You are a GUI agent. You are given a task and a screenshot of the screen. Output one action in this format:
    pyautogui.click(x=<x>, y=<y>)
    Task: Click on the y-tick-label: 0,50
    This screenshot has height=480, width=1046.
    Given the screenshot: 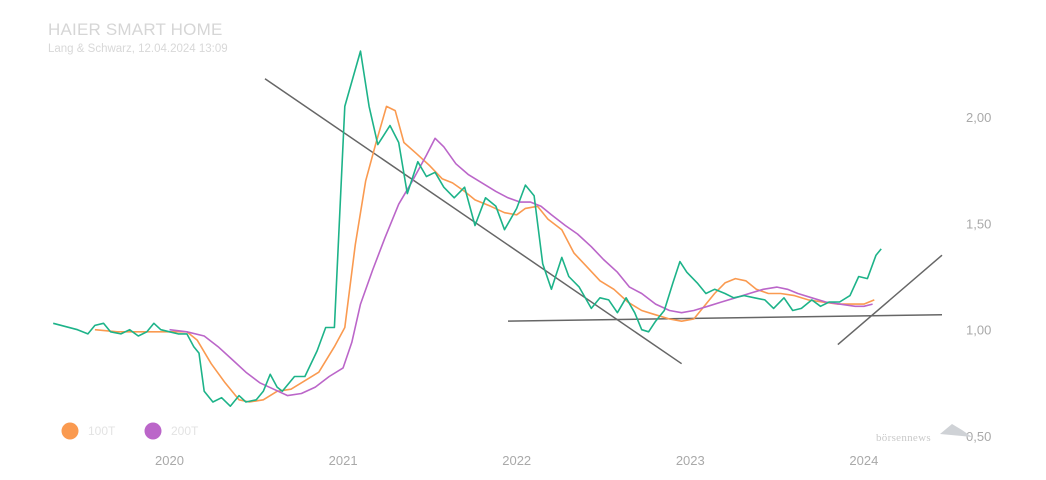 What is the action you would take?
    pyautogui.click(x=978, y=436)
    